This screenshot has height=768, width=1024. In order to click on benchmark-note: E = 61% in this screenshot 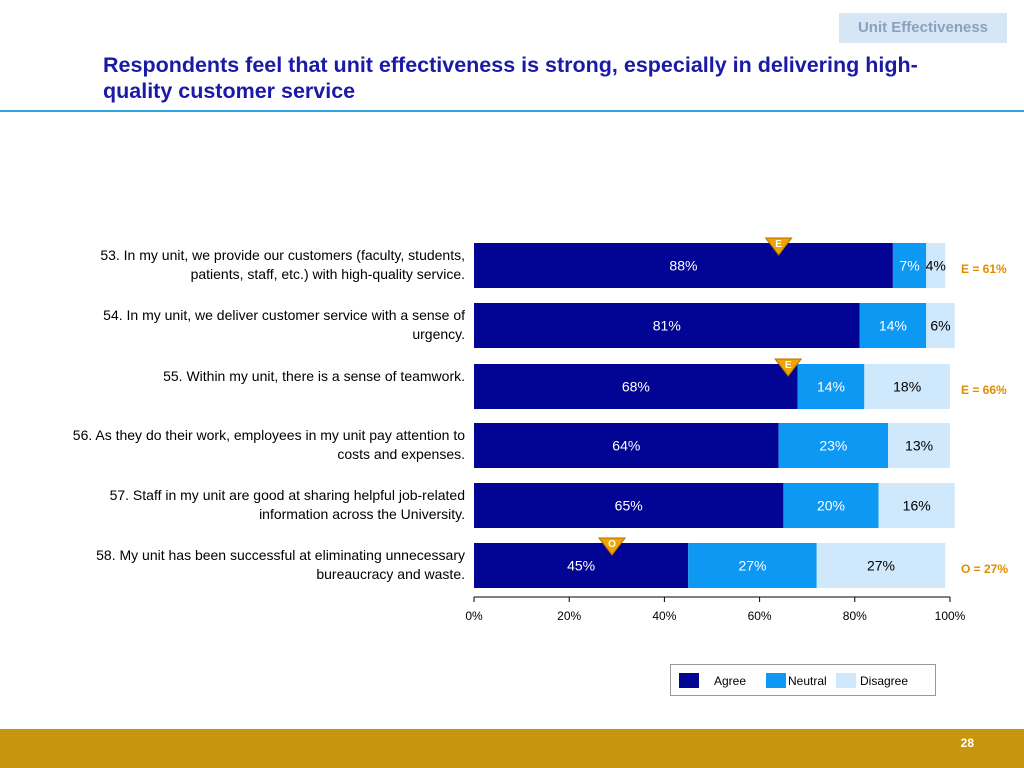, I will do `click(984, 269)`.